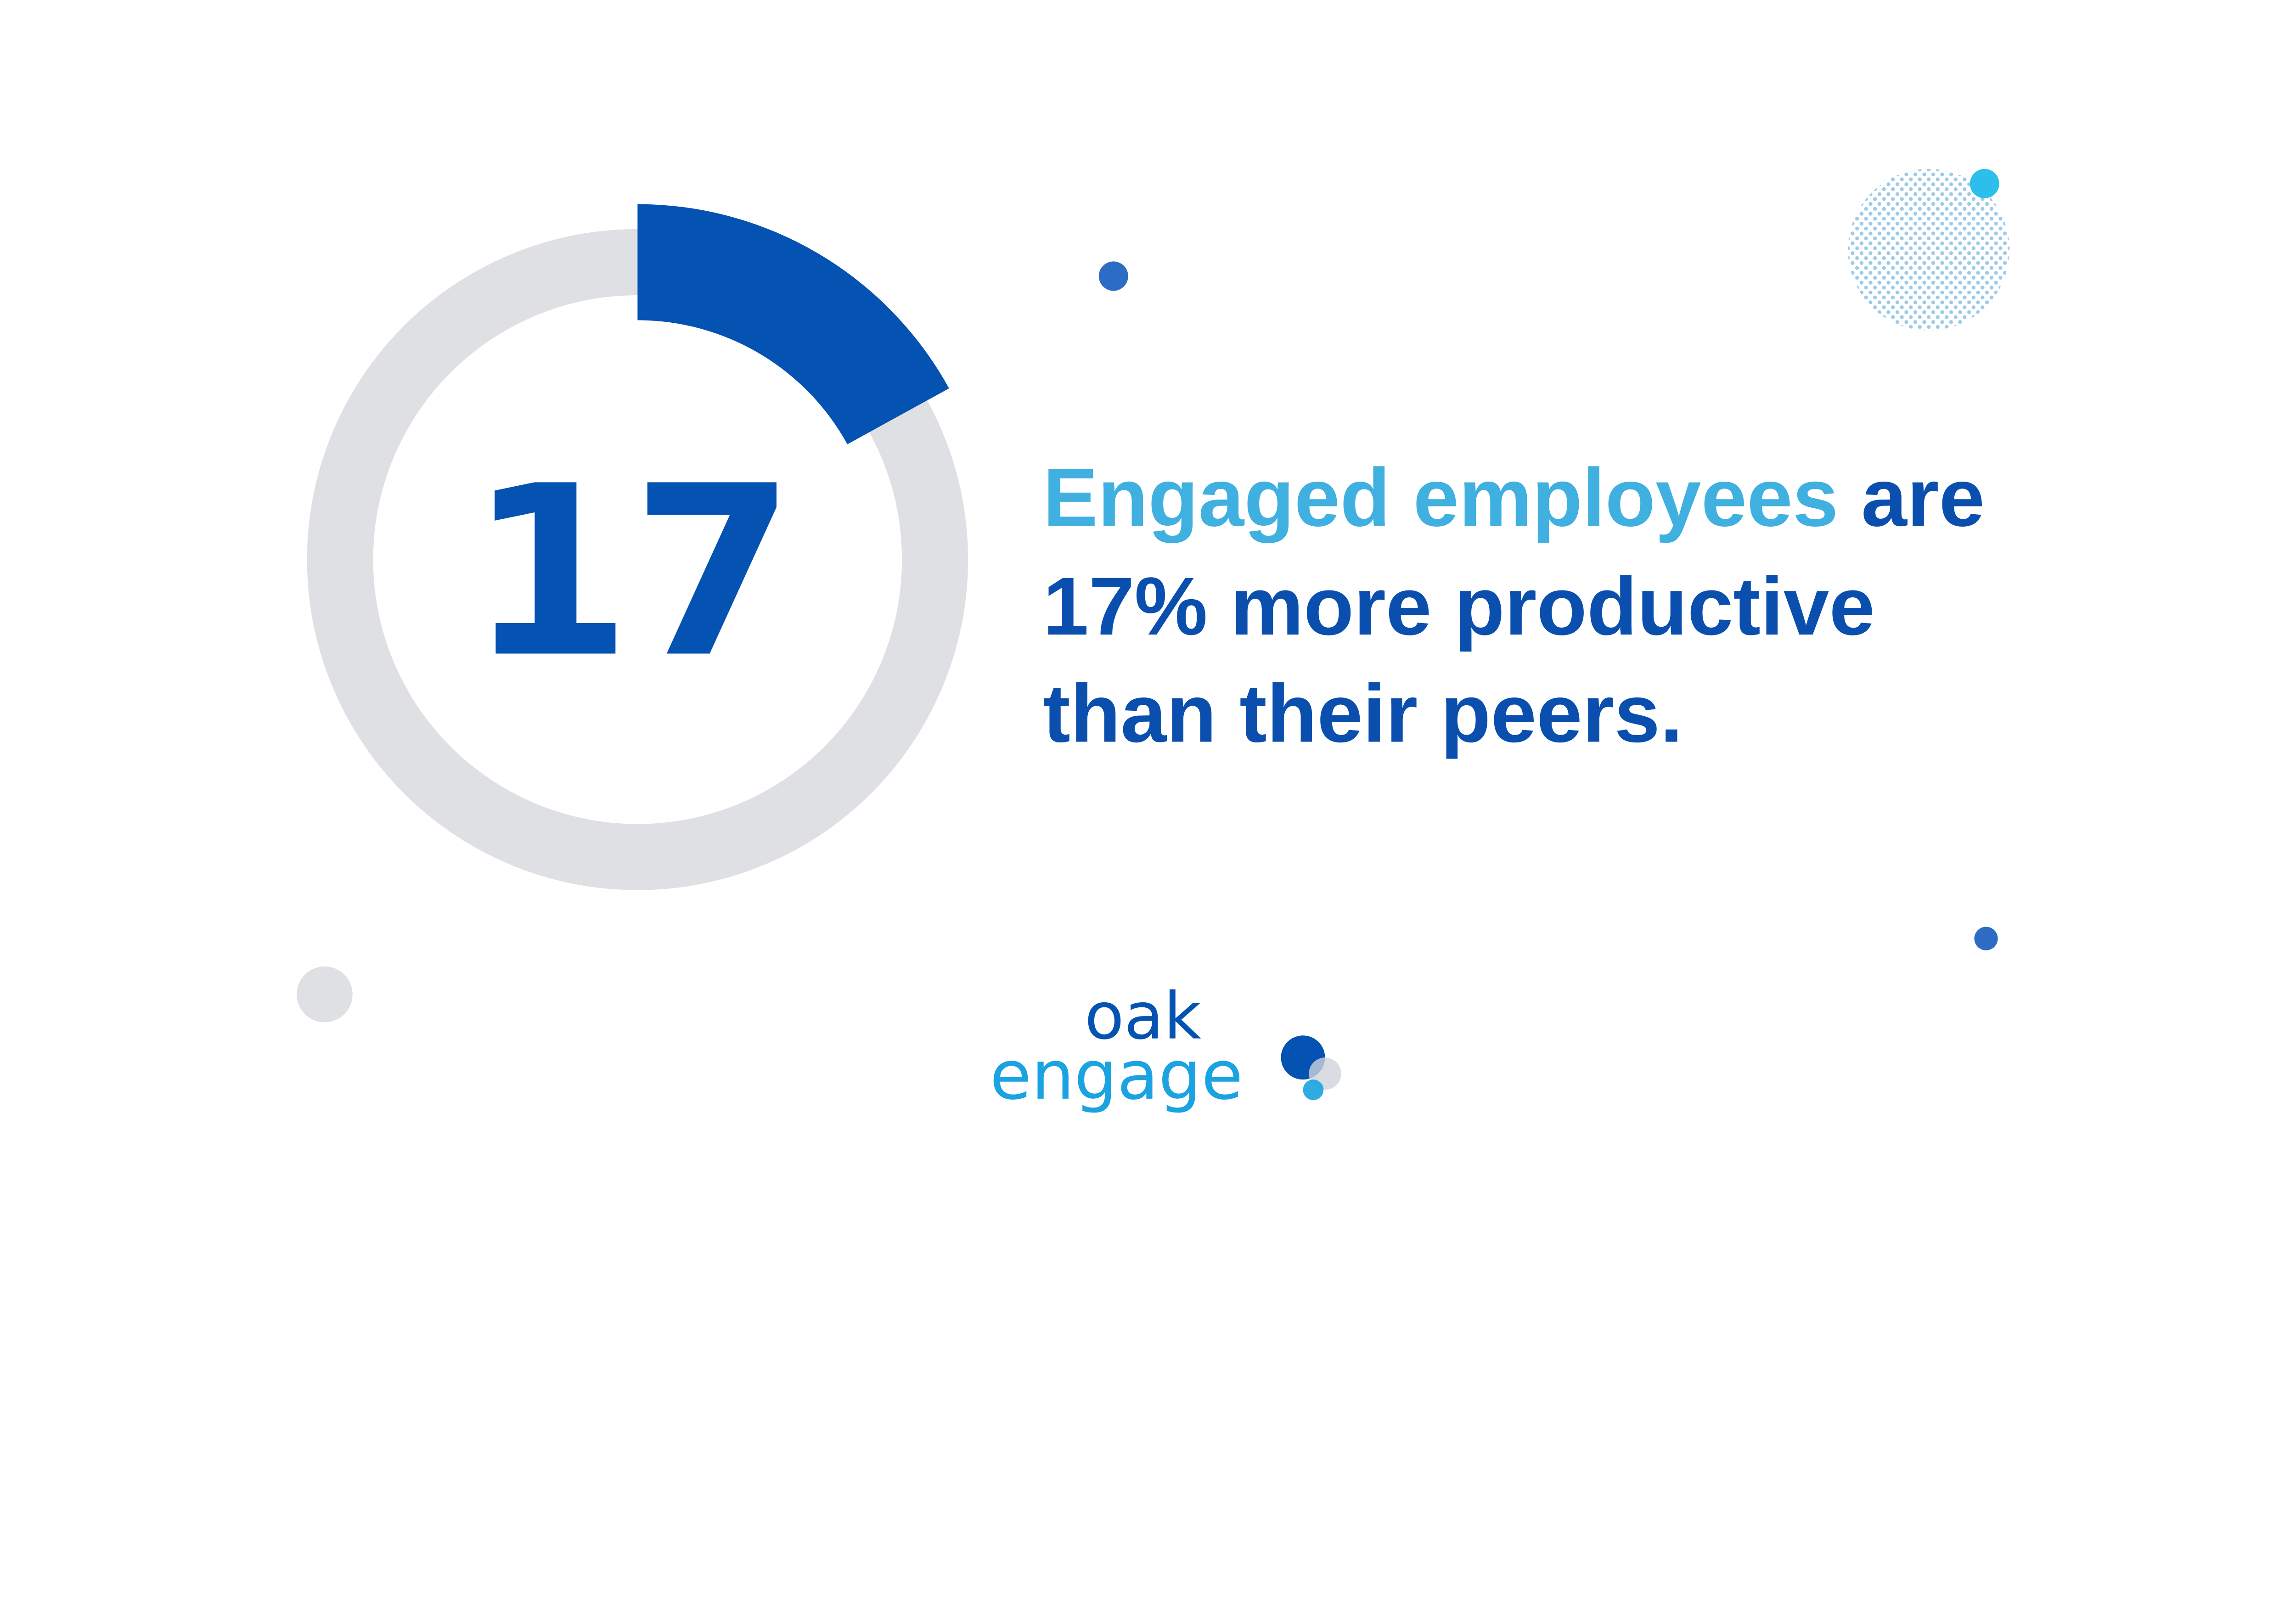  What do you see at coordinates (1314, 1090) in the screenshot?
I see `logo-dot-light` at bounding box center [1314, 1090].